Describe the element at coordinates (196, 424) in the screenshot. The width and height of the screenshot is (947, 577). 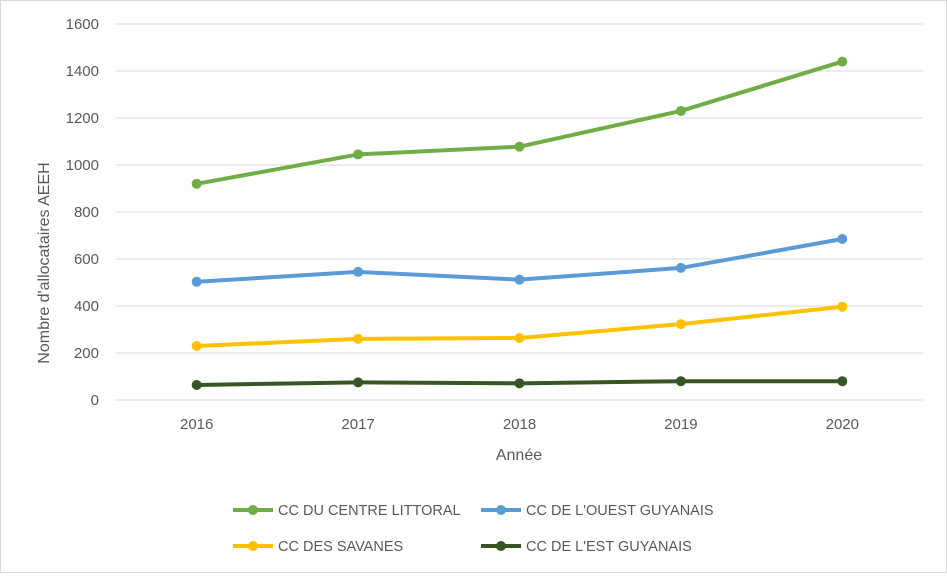
I see `x-tick-label: 2016` at that location.